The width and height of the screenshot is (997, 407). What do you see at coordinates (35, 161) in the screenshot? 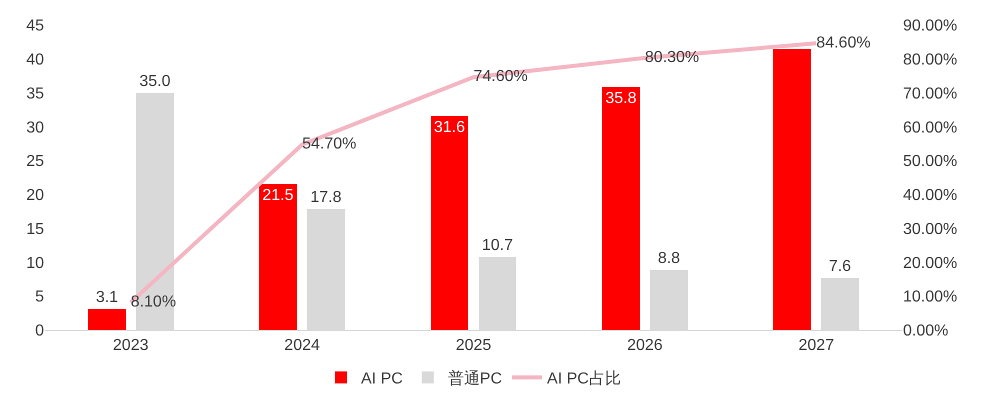
I see `y-tick-label: 25` at bounding box center [35, 161].